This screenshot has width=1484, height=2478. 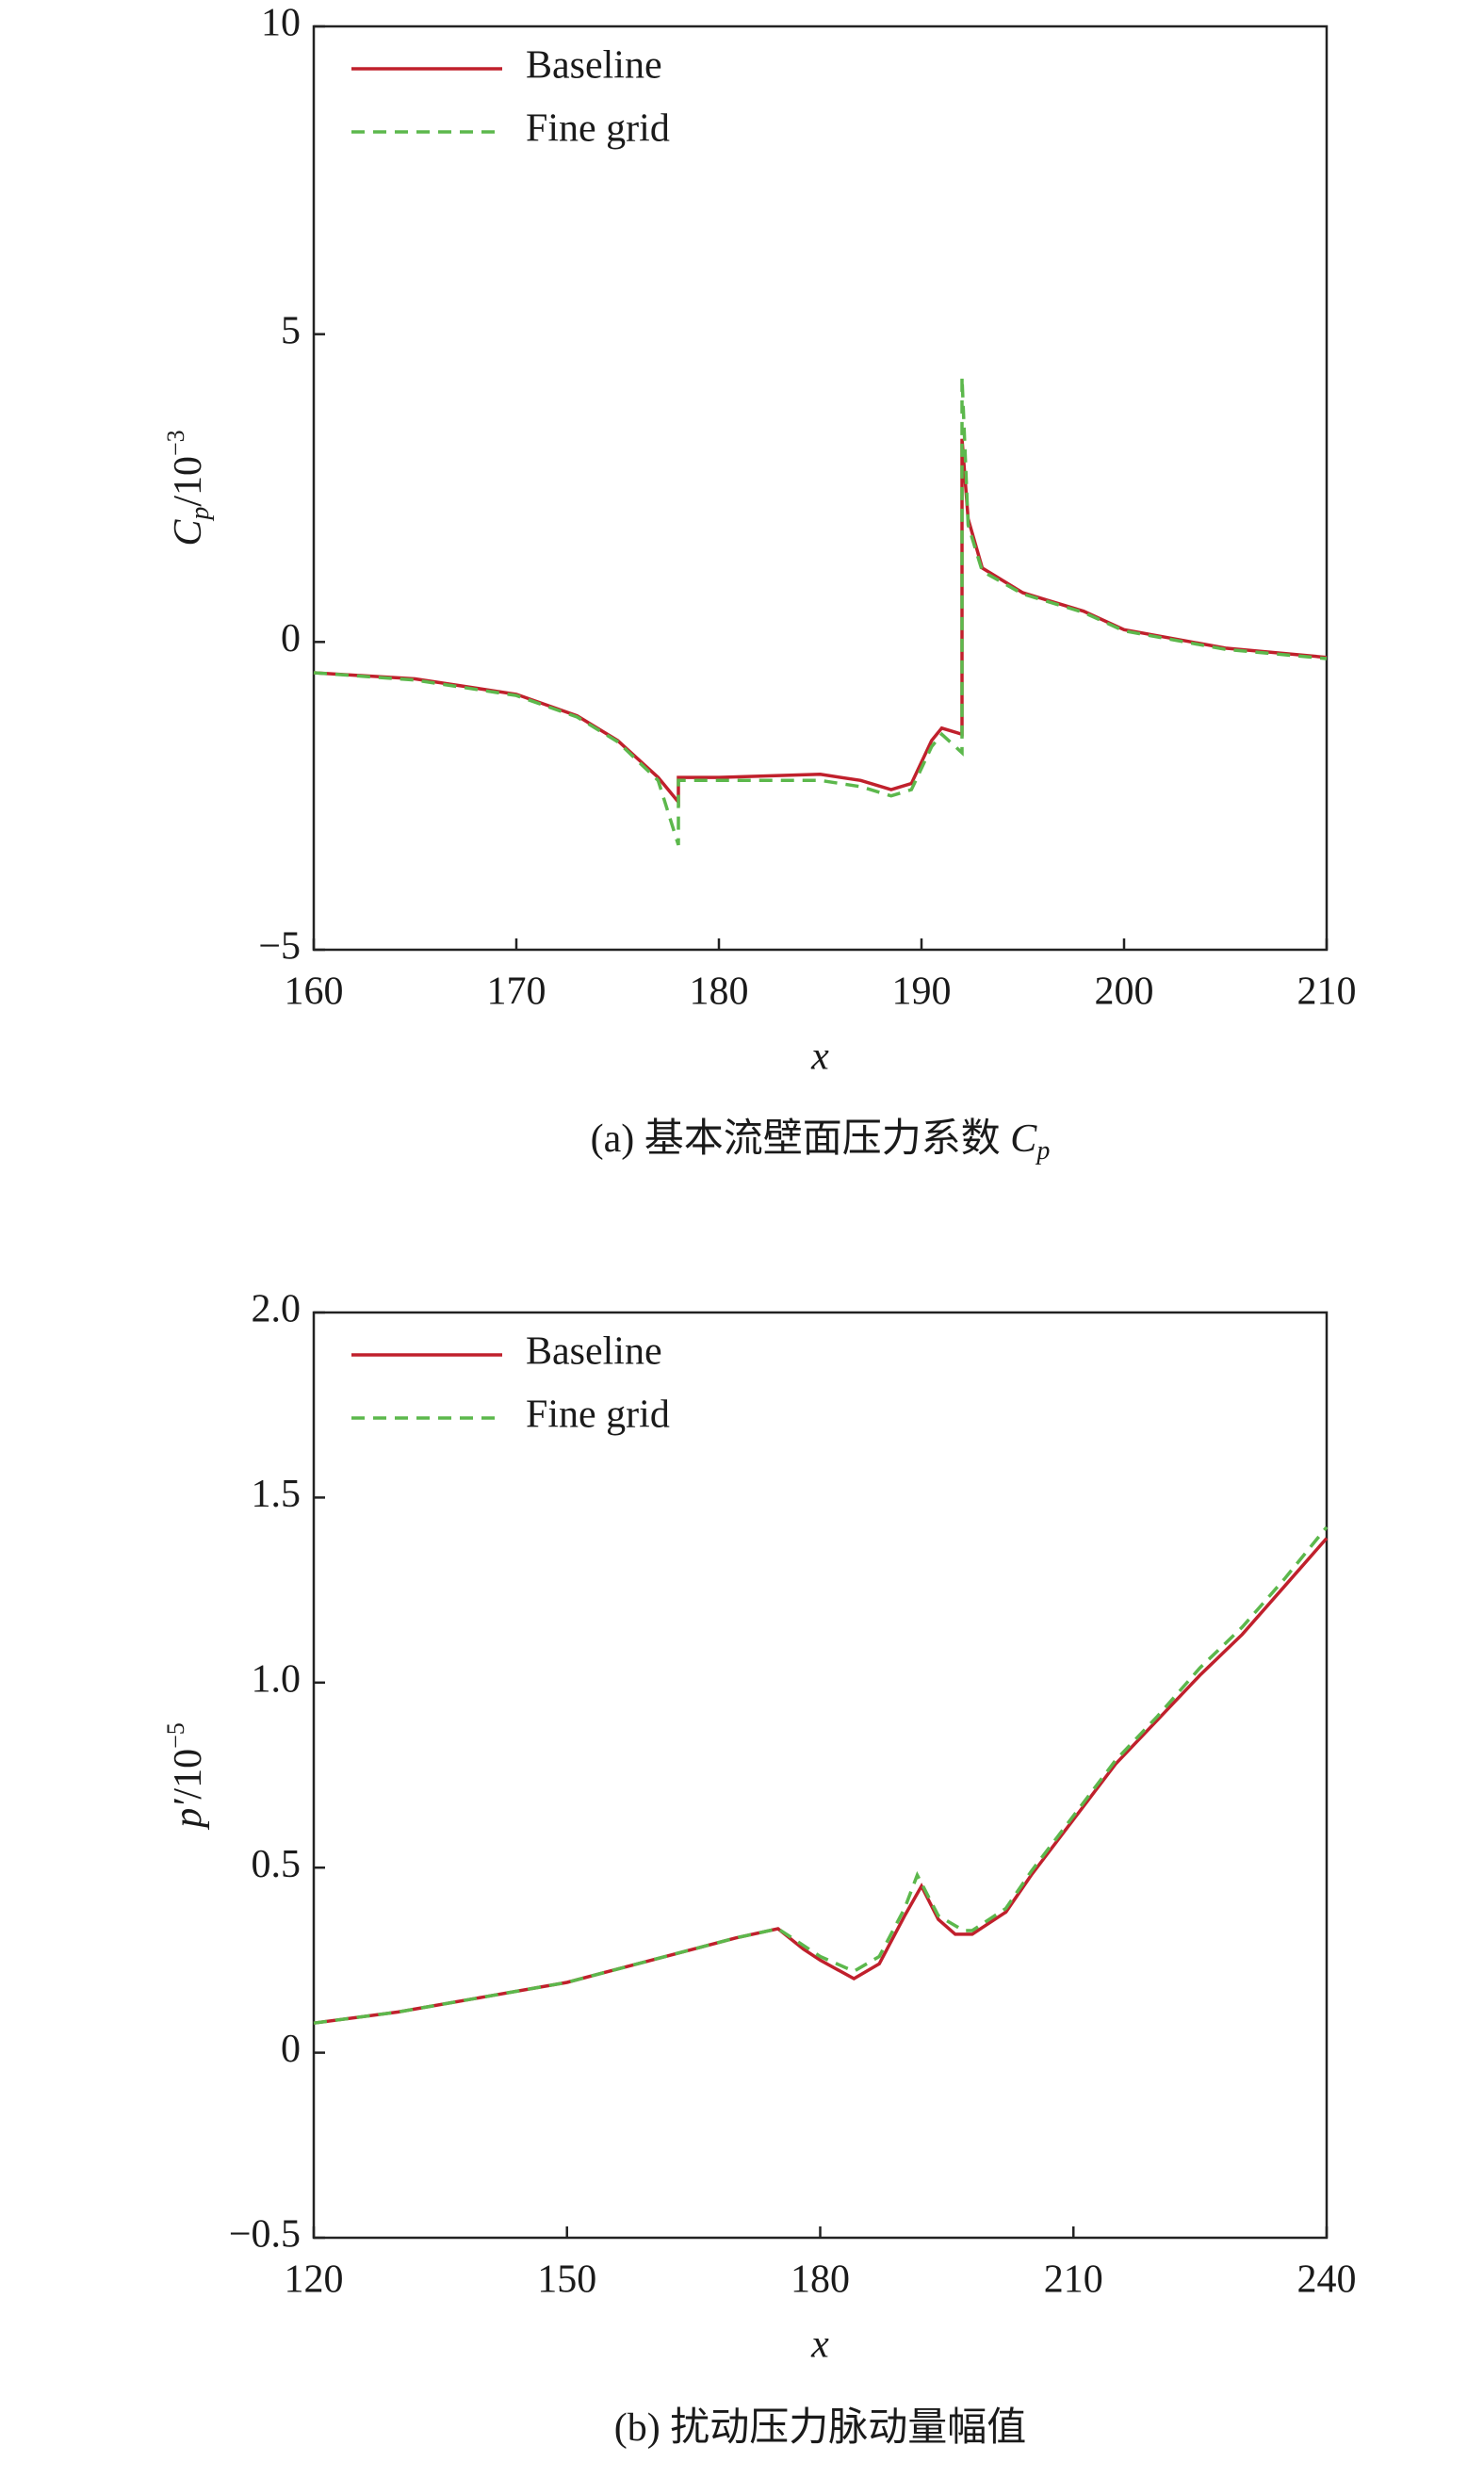 I want to click on y-tick-label: 0.5, so click(x=277, y=1864).